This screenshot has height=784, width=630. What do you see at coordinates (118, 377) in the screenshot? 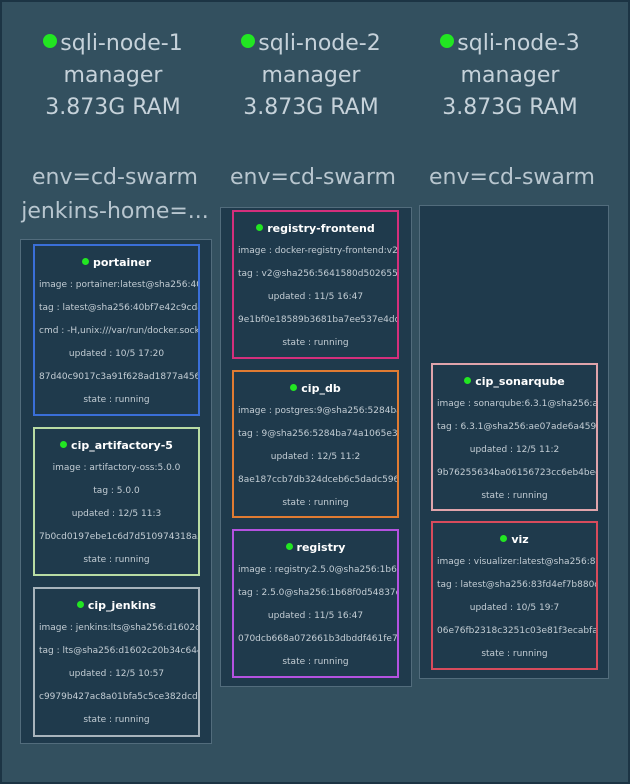
I see `container-detail: 87d40c9017c3a91f628ad1877a4561` at bounding box center [118, 377].